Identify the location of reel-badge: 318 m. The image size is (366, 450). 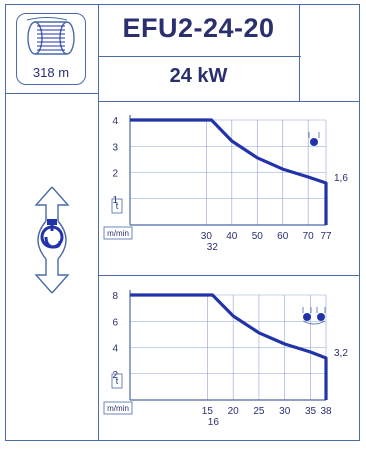
(51, 49).